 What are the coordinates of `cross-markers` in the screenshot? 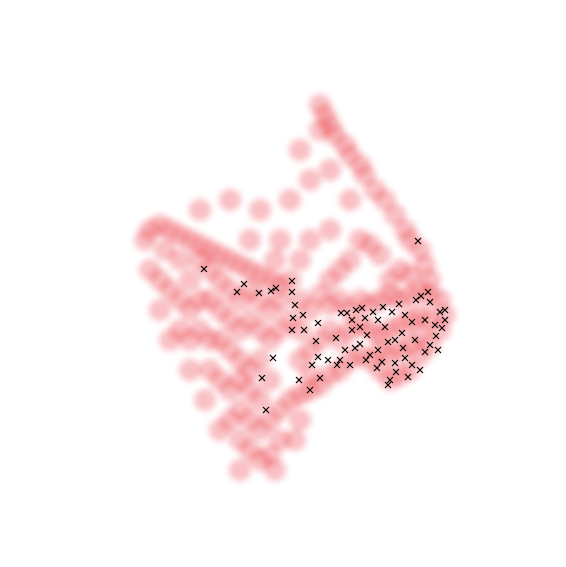 It's located at (324, 325).